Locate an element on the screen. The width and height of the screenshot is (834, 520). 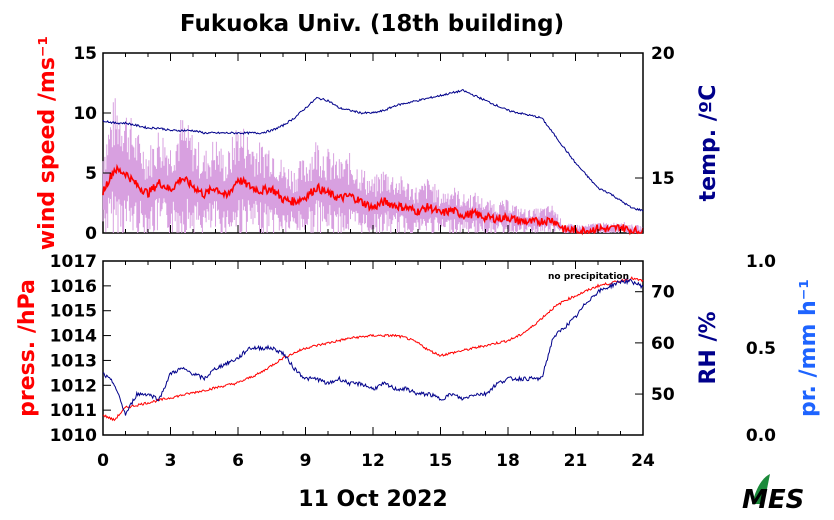
left-y-tick-label: 1016 is located at coordinates (73, 287).